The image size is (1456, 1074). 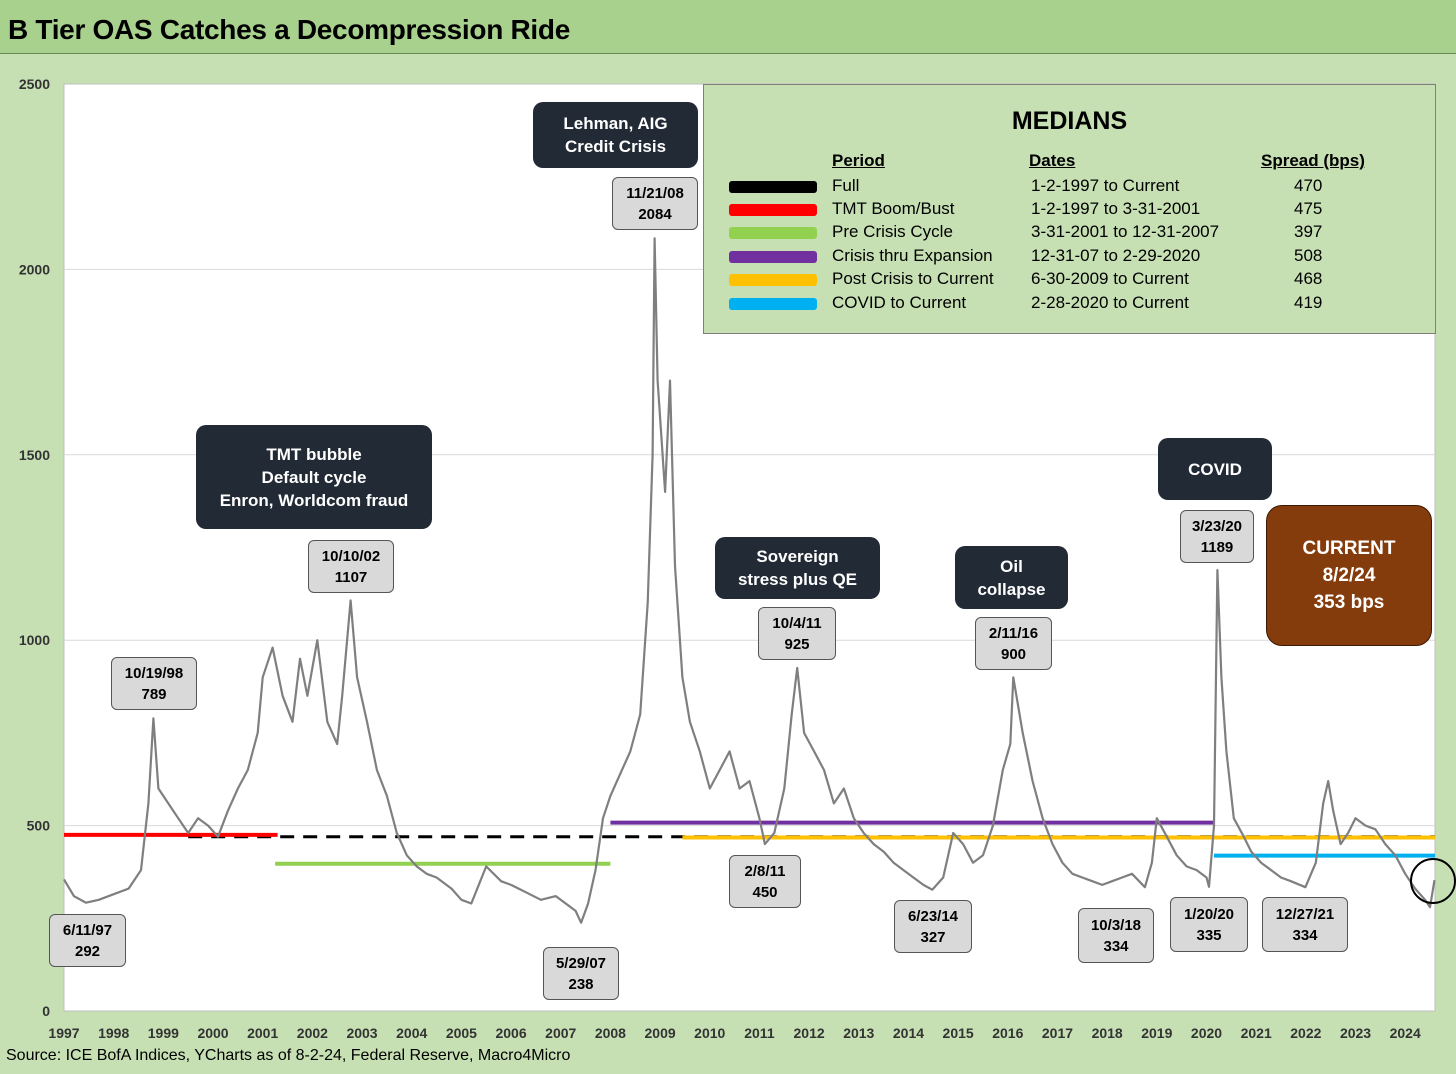 I want to click on callout-value: 334, so click(x=1116, y=946).